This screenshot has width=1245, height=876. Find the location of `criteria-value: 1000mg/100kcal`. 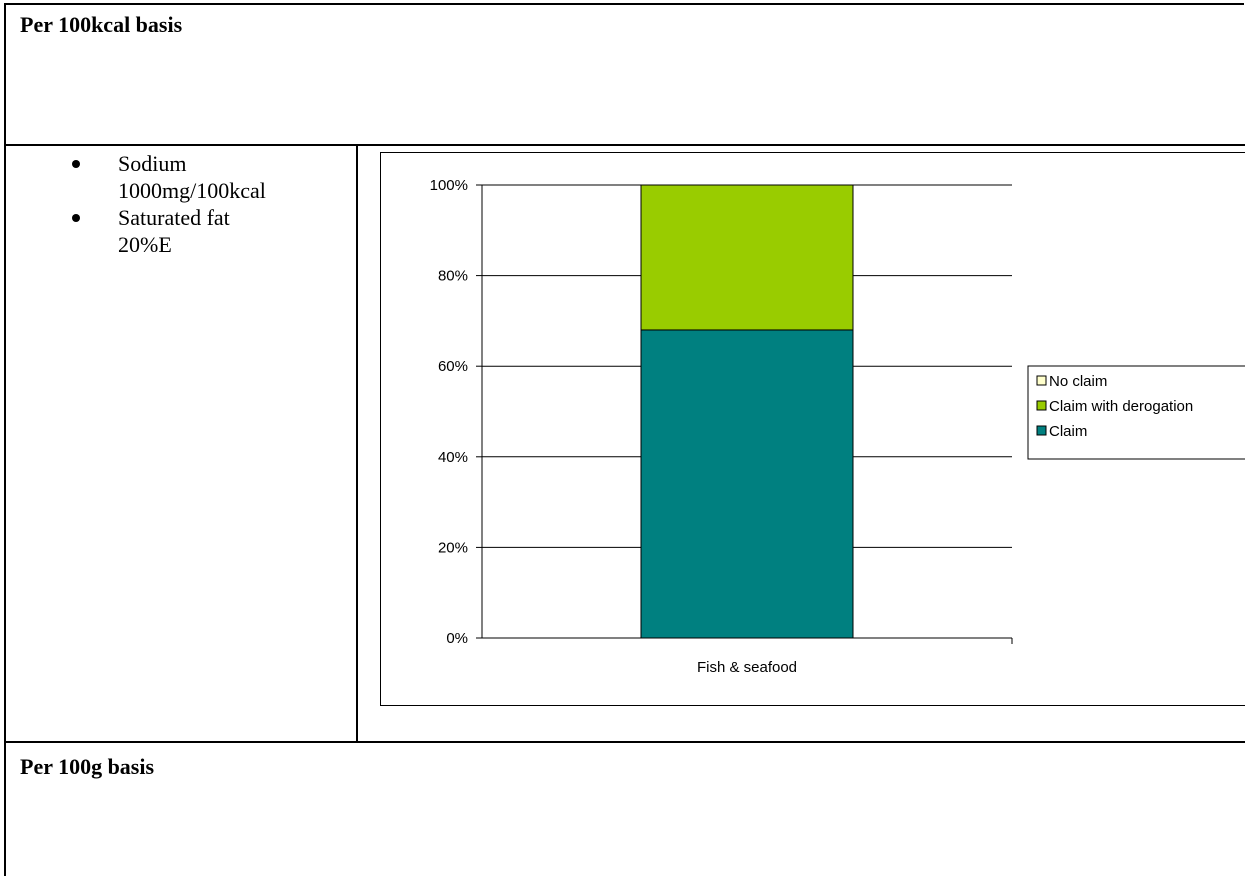

criteria-value: 1000mg/100kcal is located at coordinates (192, 190).